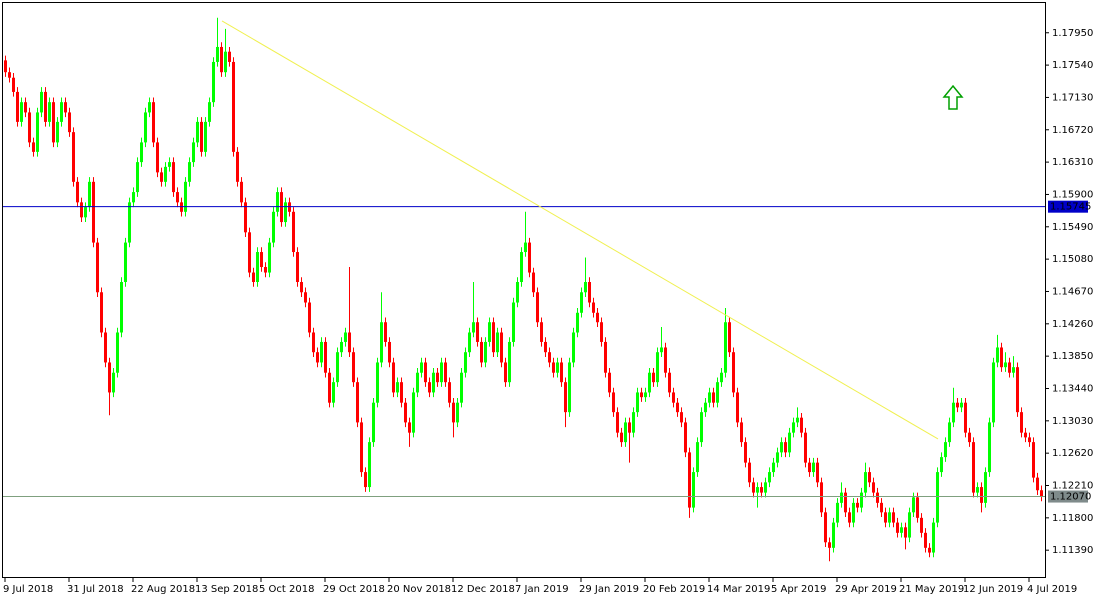  What do you see at coordinates (1072, 194) in the screenshot?
I see `y-tick-label: 1.15900` at bounding box center [1072, 194].